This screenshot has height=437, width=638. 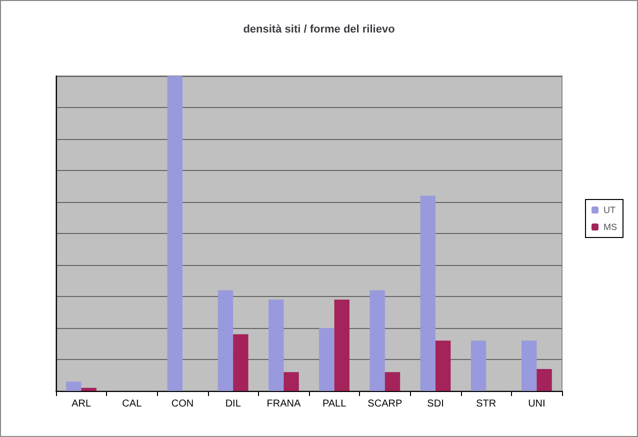 I want to click on x-tick-label: DIL, so click(x=233, y=404).